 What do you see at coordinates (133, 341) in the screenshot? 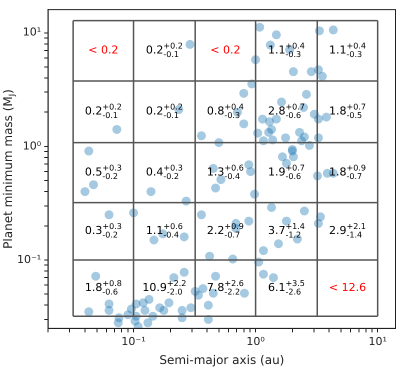
I see `x-tick-label: 10⁻¹` at bounding box center [133, 341].